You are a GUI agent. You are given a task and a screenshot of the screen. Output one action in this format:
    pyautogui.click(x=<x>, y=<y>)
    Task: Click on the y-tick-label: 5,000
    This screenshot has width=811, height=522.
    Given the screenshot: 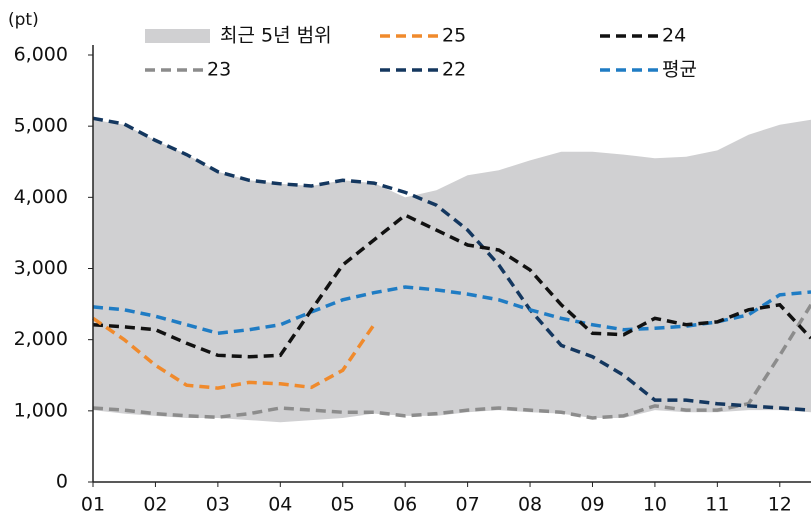 What is the action you would take?
    pyautogui.click(x=41, y=126)
    